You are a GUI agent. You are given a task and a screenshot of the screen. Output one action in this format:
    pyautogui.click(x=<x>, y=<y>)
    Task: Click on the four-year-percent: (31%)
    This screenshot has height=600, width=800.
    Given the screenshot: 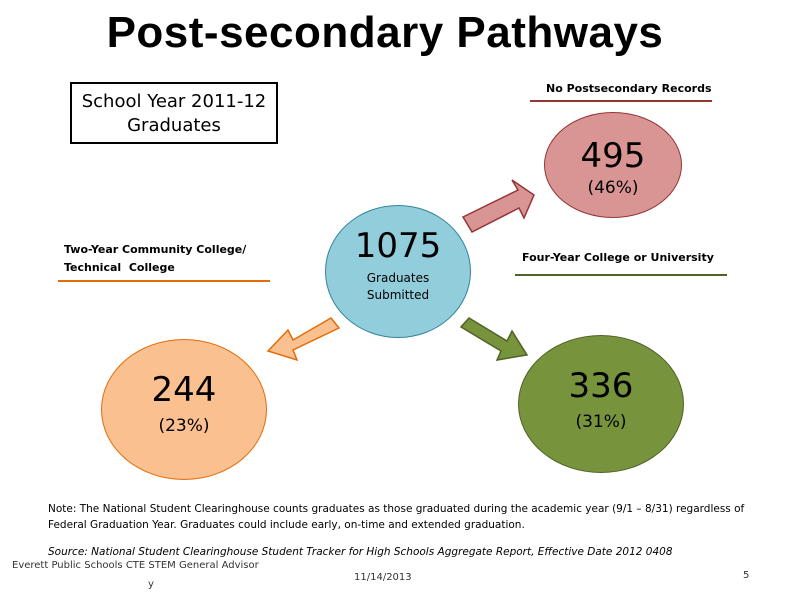 What is the action you would take?
    pyautogui.click(x=601, y=422)
    